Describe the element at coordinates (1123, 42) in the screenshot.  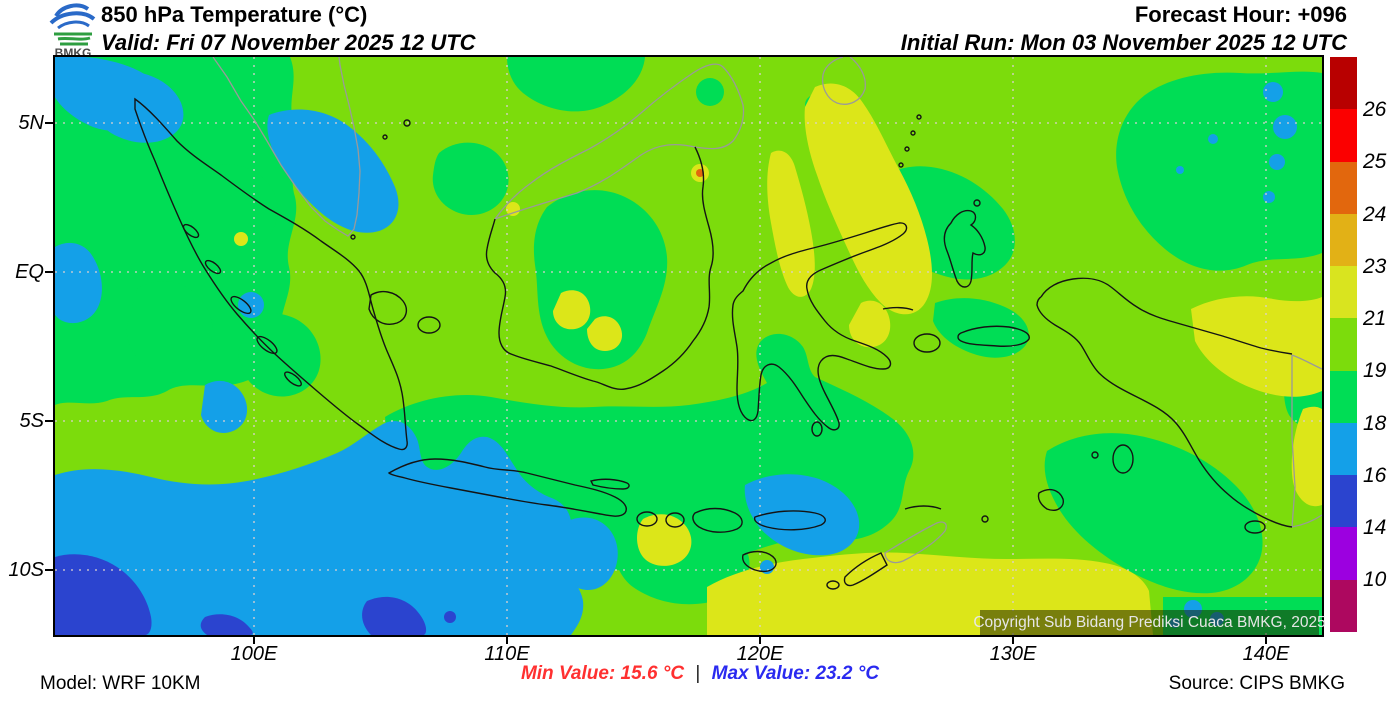
I see `initial-run: Initial Run: Mon 03 November 2025 12 UTC` at that location.